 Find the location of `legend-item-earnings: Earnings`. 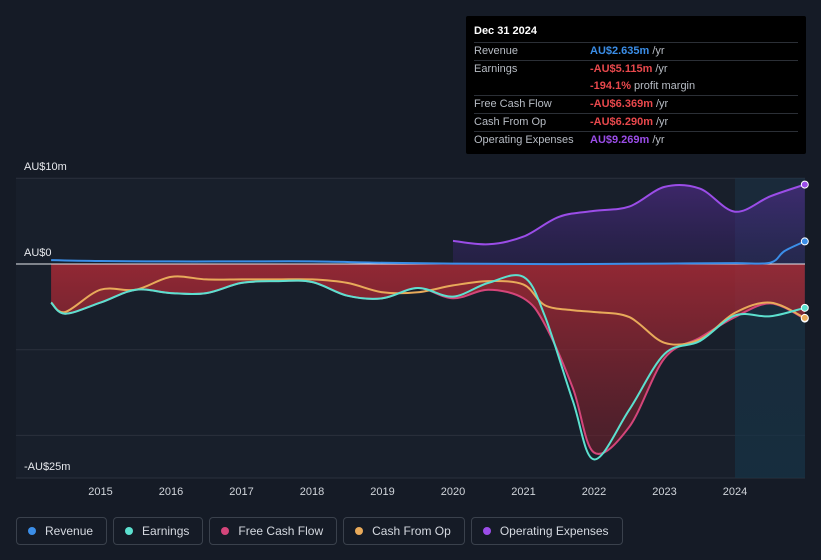

legend-item-earnings: Earnings is located at coordinates (158, 531).